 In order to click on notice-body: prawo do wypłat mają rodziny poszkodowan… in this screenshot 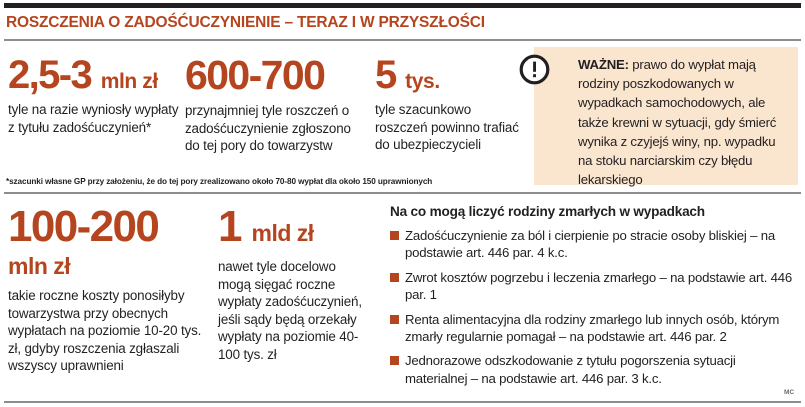, I will do `click(677, 122)`.